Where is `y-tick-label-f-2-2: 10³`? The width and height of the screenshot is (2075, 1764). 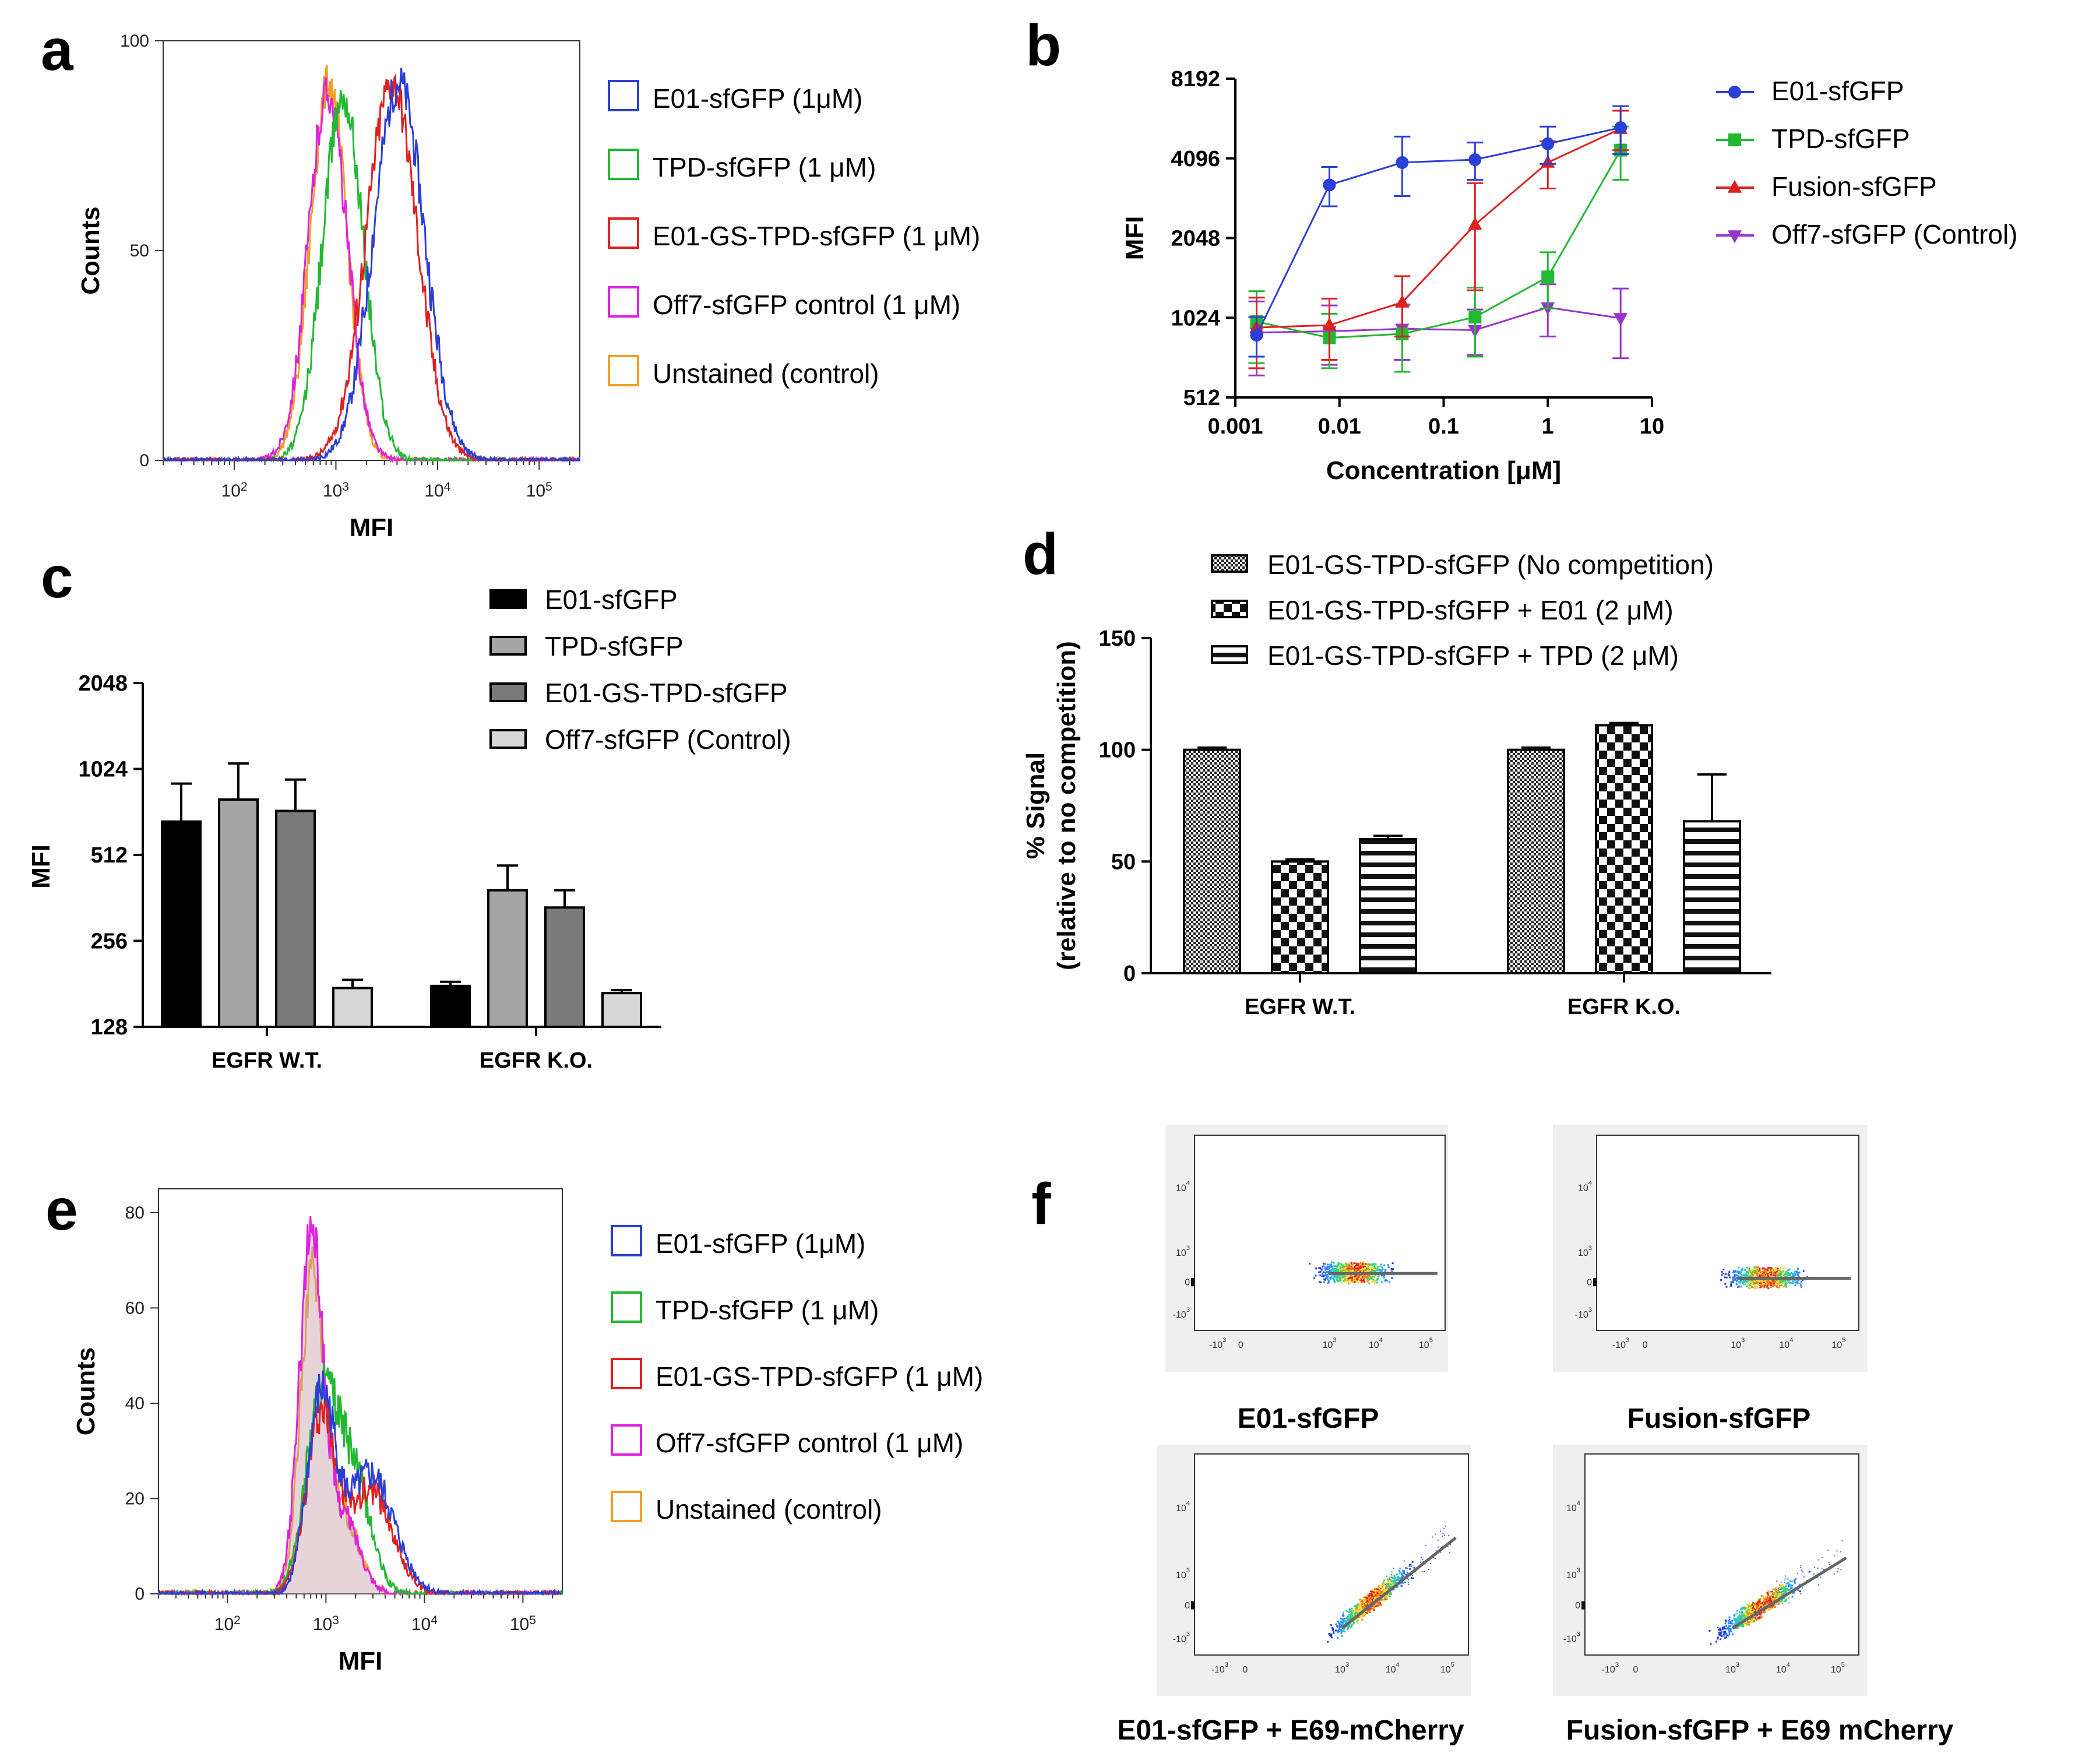
y-tick-label-f-2-2: 10³ is located at coordinates (1183, 1573).